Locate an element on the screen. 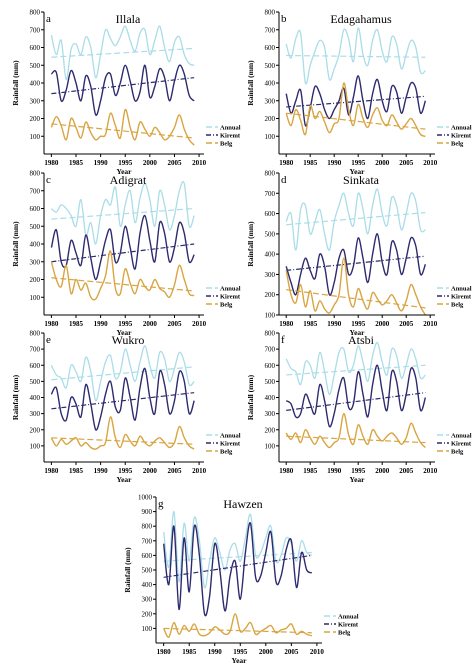 This screenshot has width=474, height=663. y-tick-label: 1000 is located at coordinates (145, 498).